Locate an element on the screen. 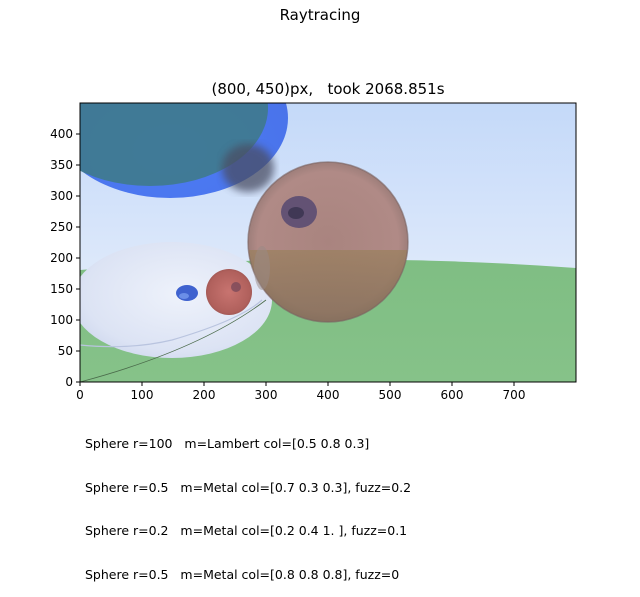 The image size is (640, 597). x-tick-label: 400 is located at coordinates (328, 395).